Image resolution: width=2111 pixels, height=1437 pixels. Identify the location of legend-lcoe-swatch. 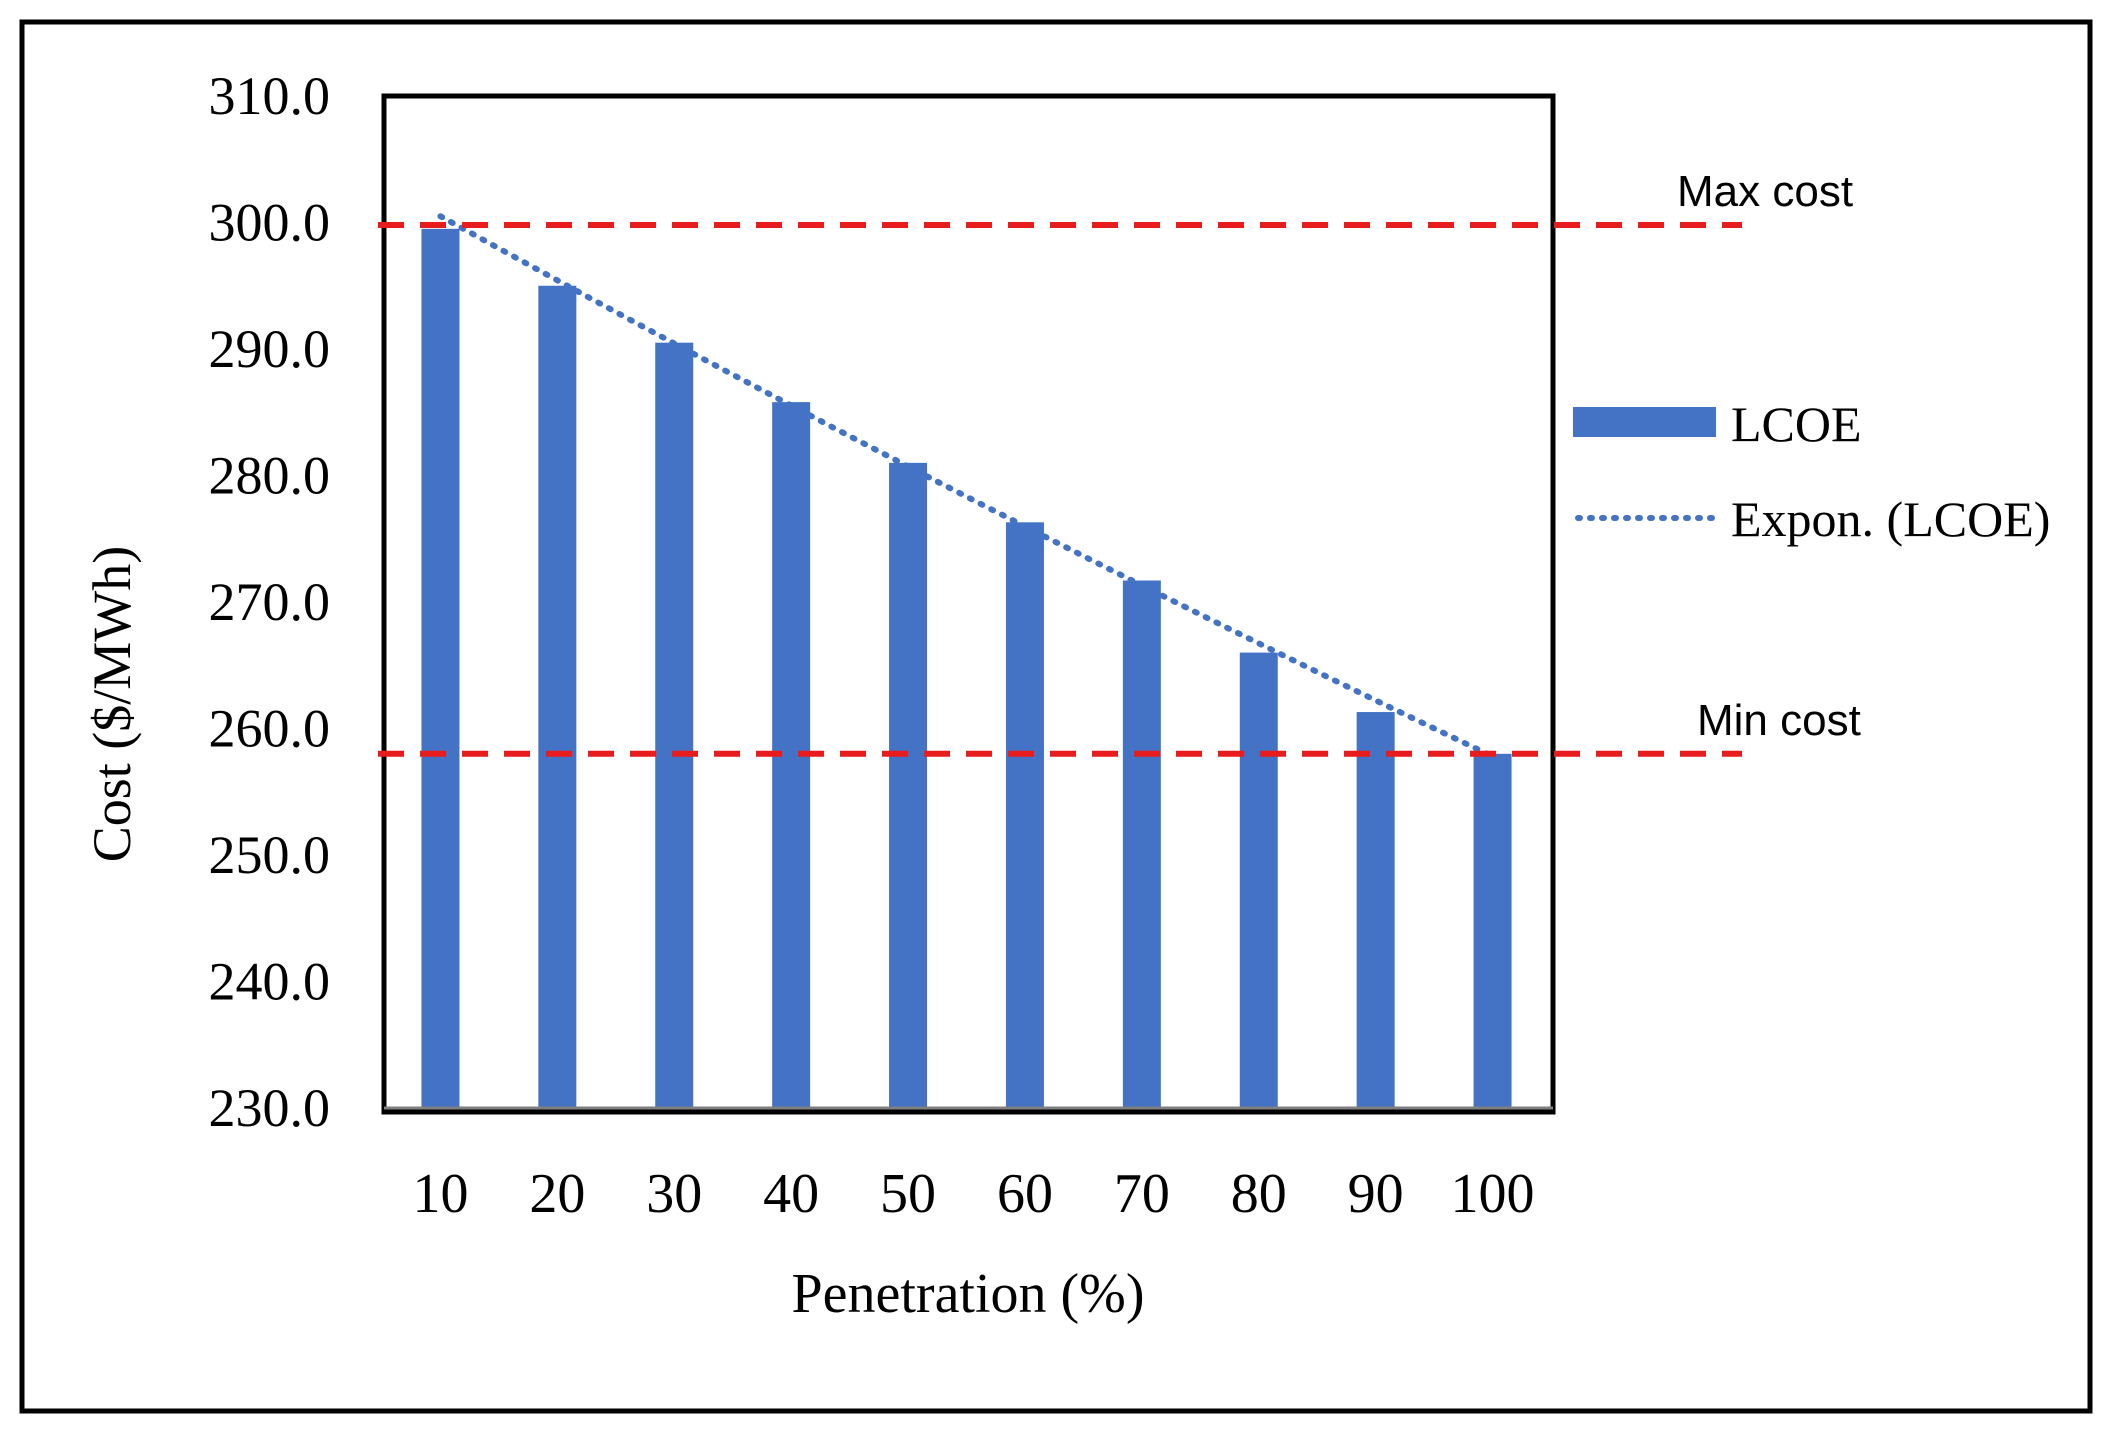
(1644, 422).